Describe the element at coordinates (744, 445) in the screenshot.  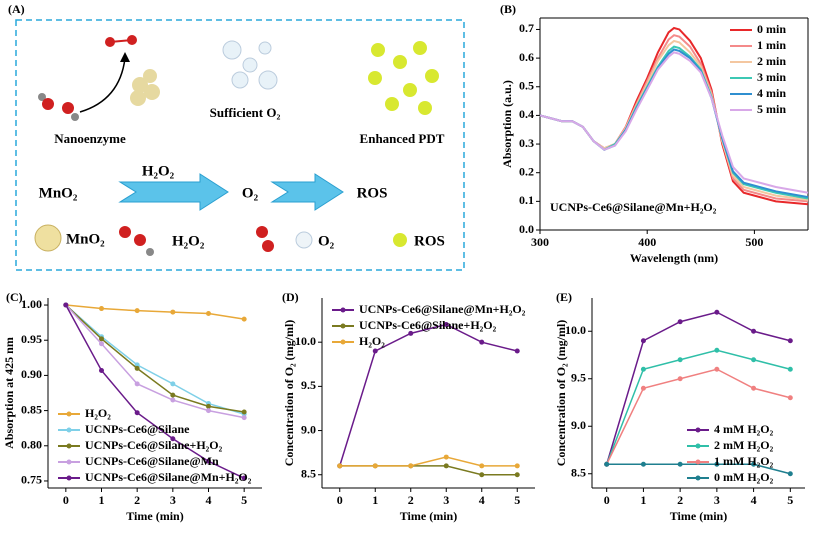
I see `legend-label: 2 mM H₂O₂` at that location.